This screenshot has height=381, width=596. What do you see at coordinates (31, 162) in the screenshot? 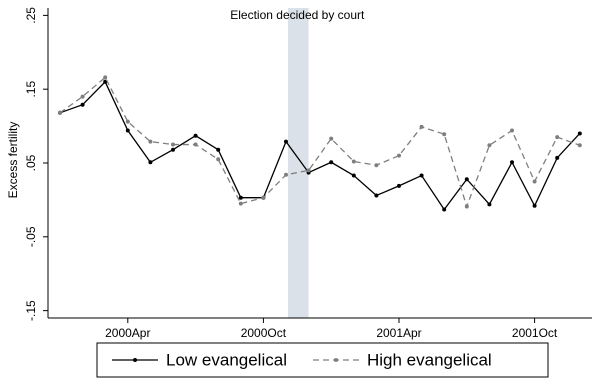
I see `y-tick-label: .05` at bounding box center [31, 162].